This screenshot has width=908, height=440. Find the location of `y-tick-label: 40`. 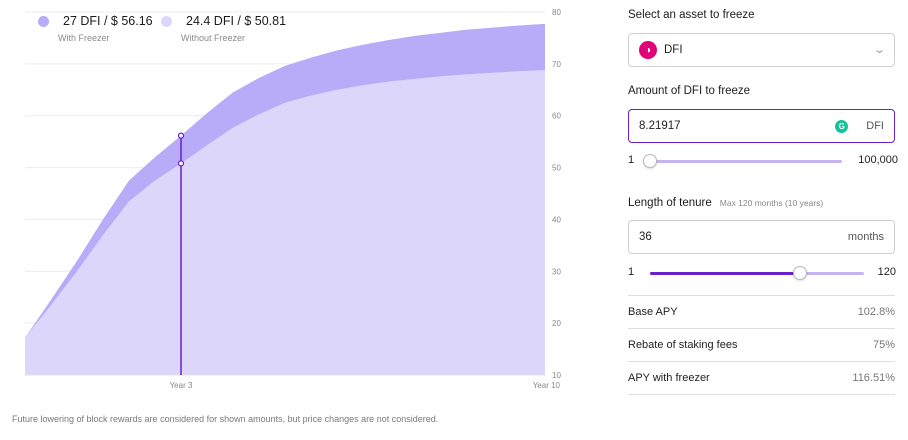

y-tick-label: 40 is located at coordinates (556, 219).